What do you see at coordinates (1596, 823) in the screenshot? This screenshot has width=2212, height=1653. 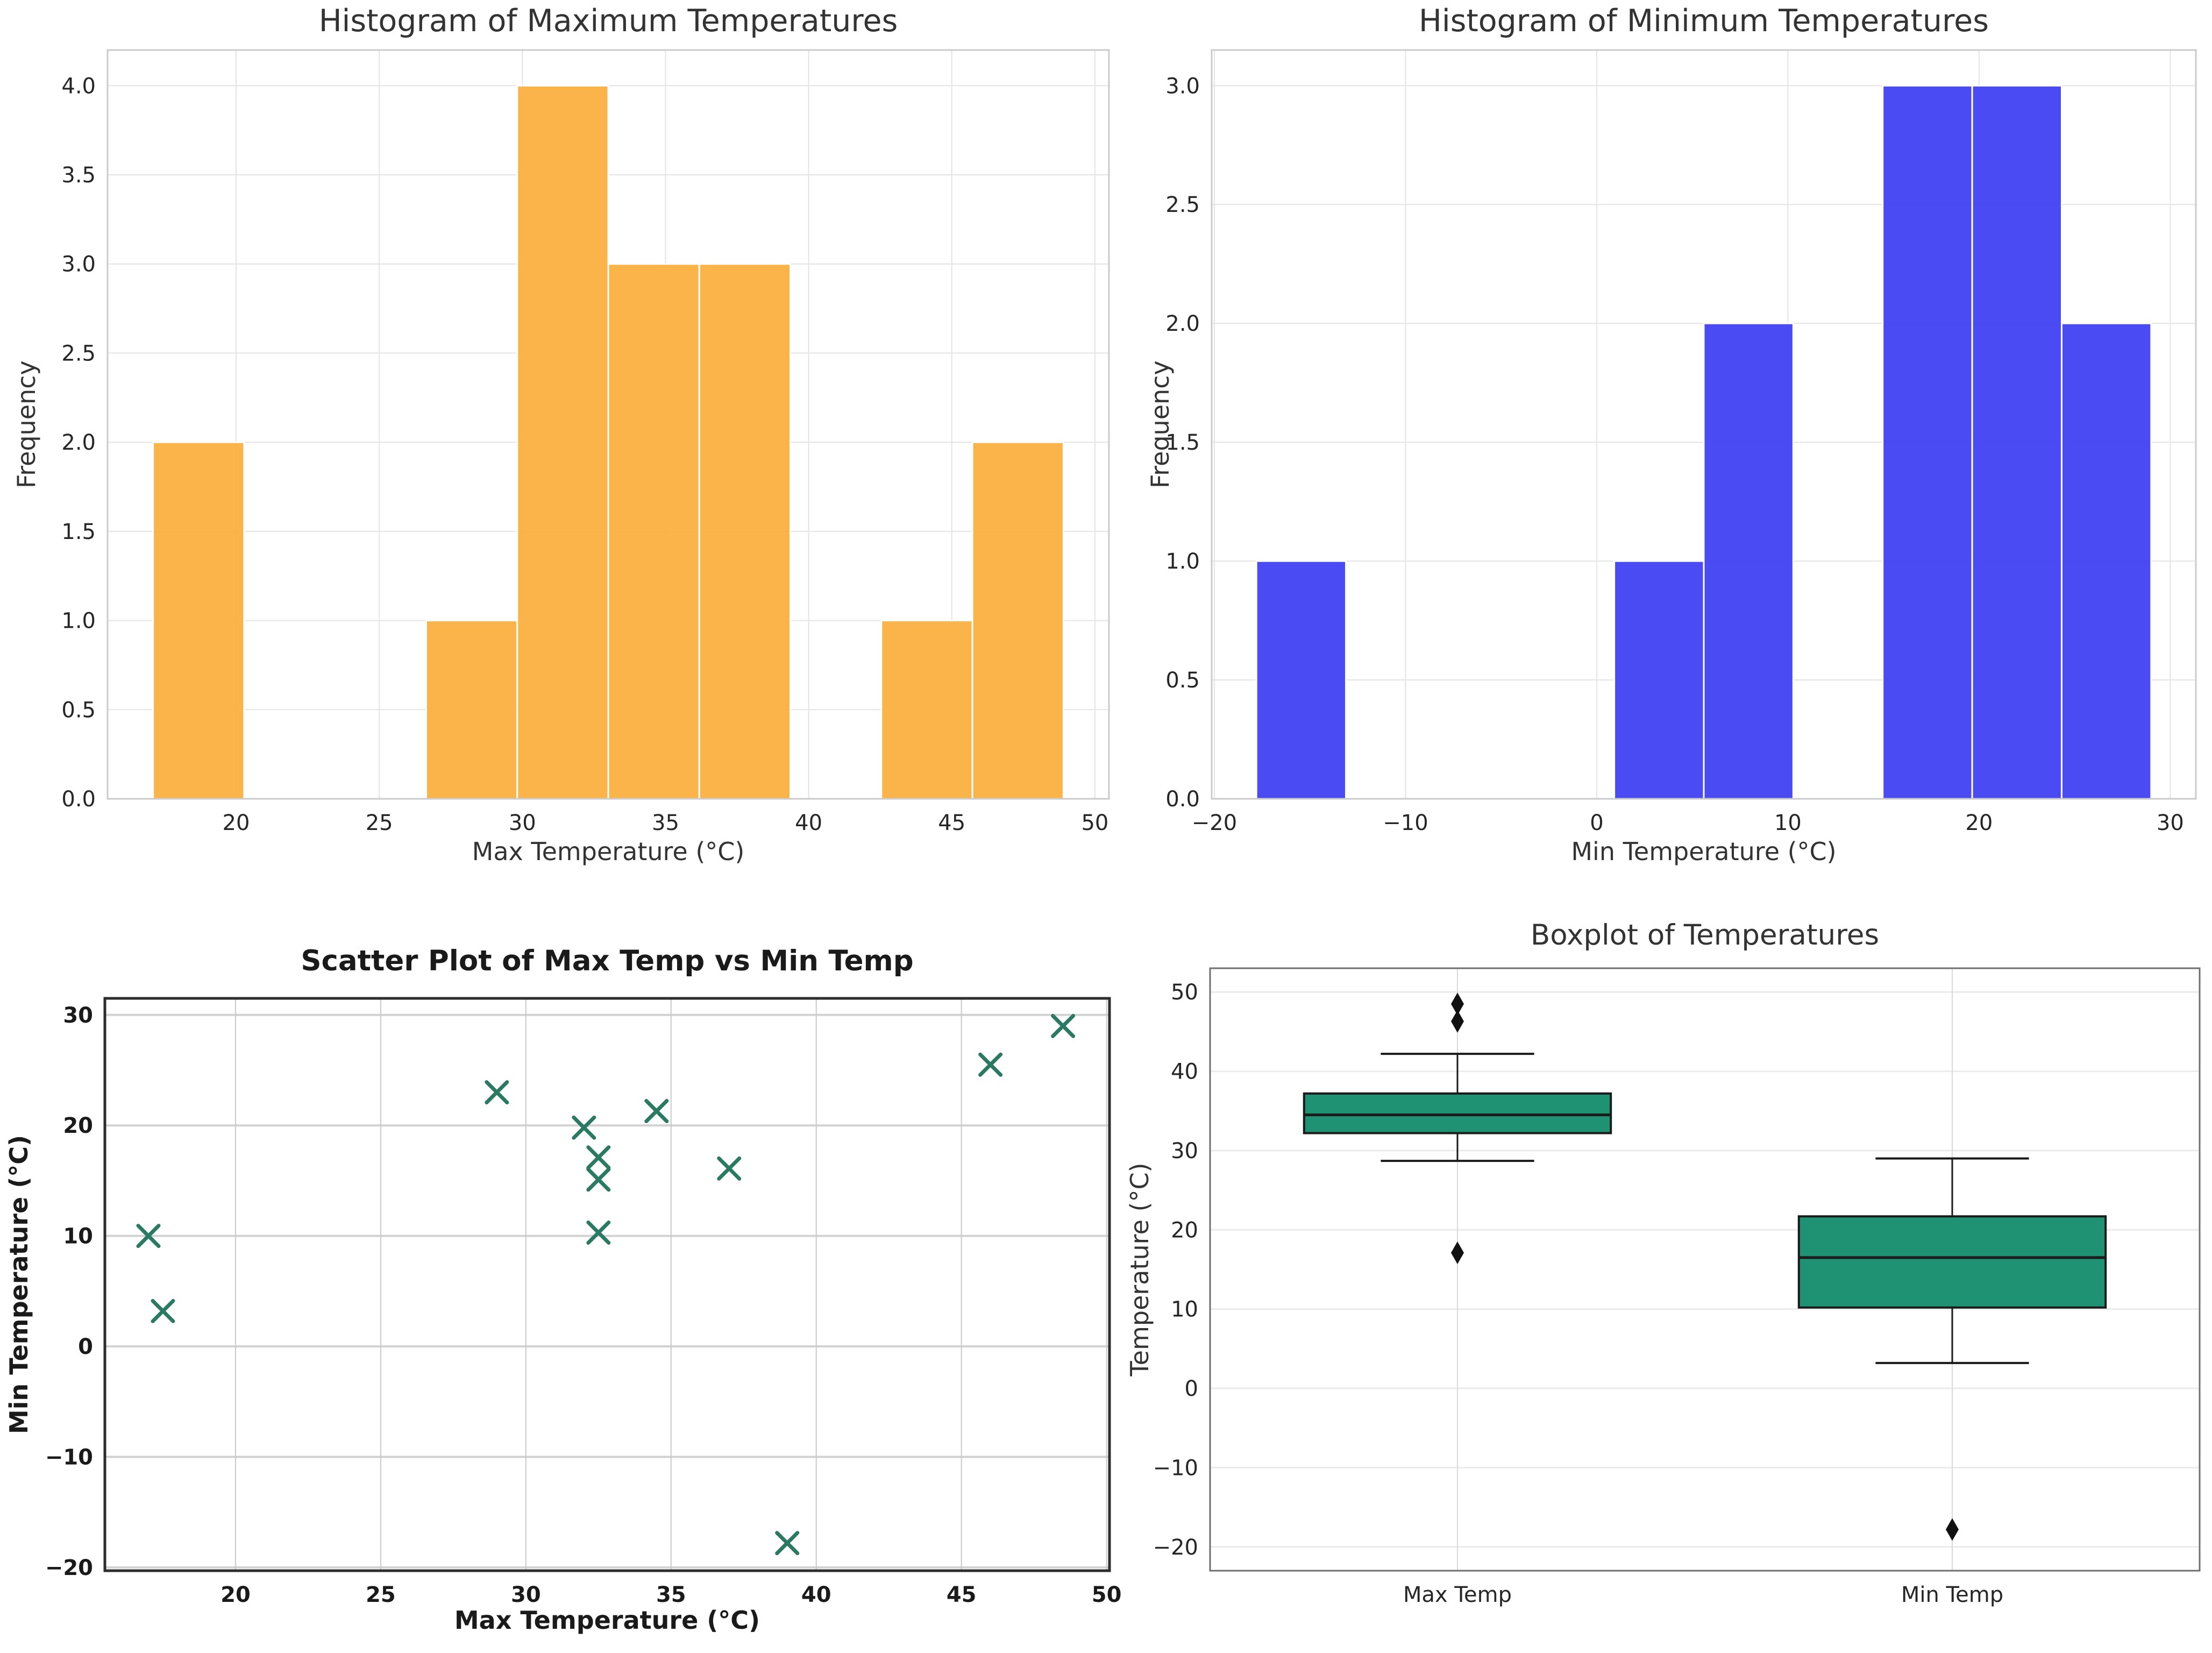 I see `x-tick-label: 0` at bounding box center [1596, 823].